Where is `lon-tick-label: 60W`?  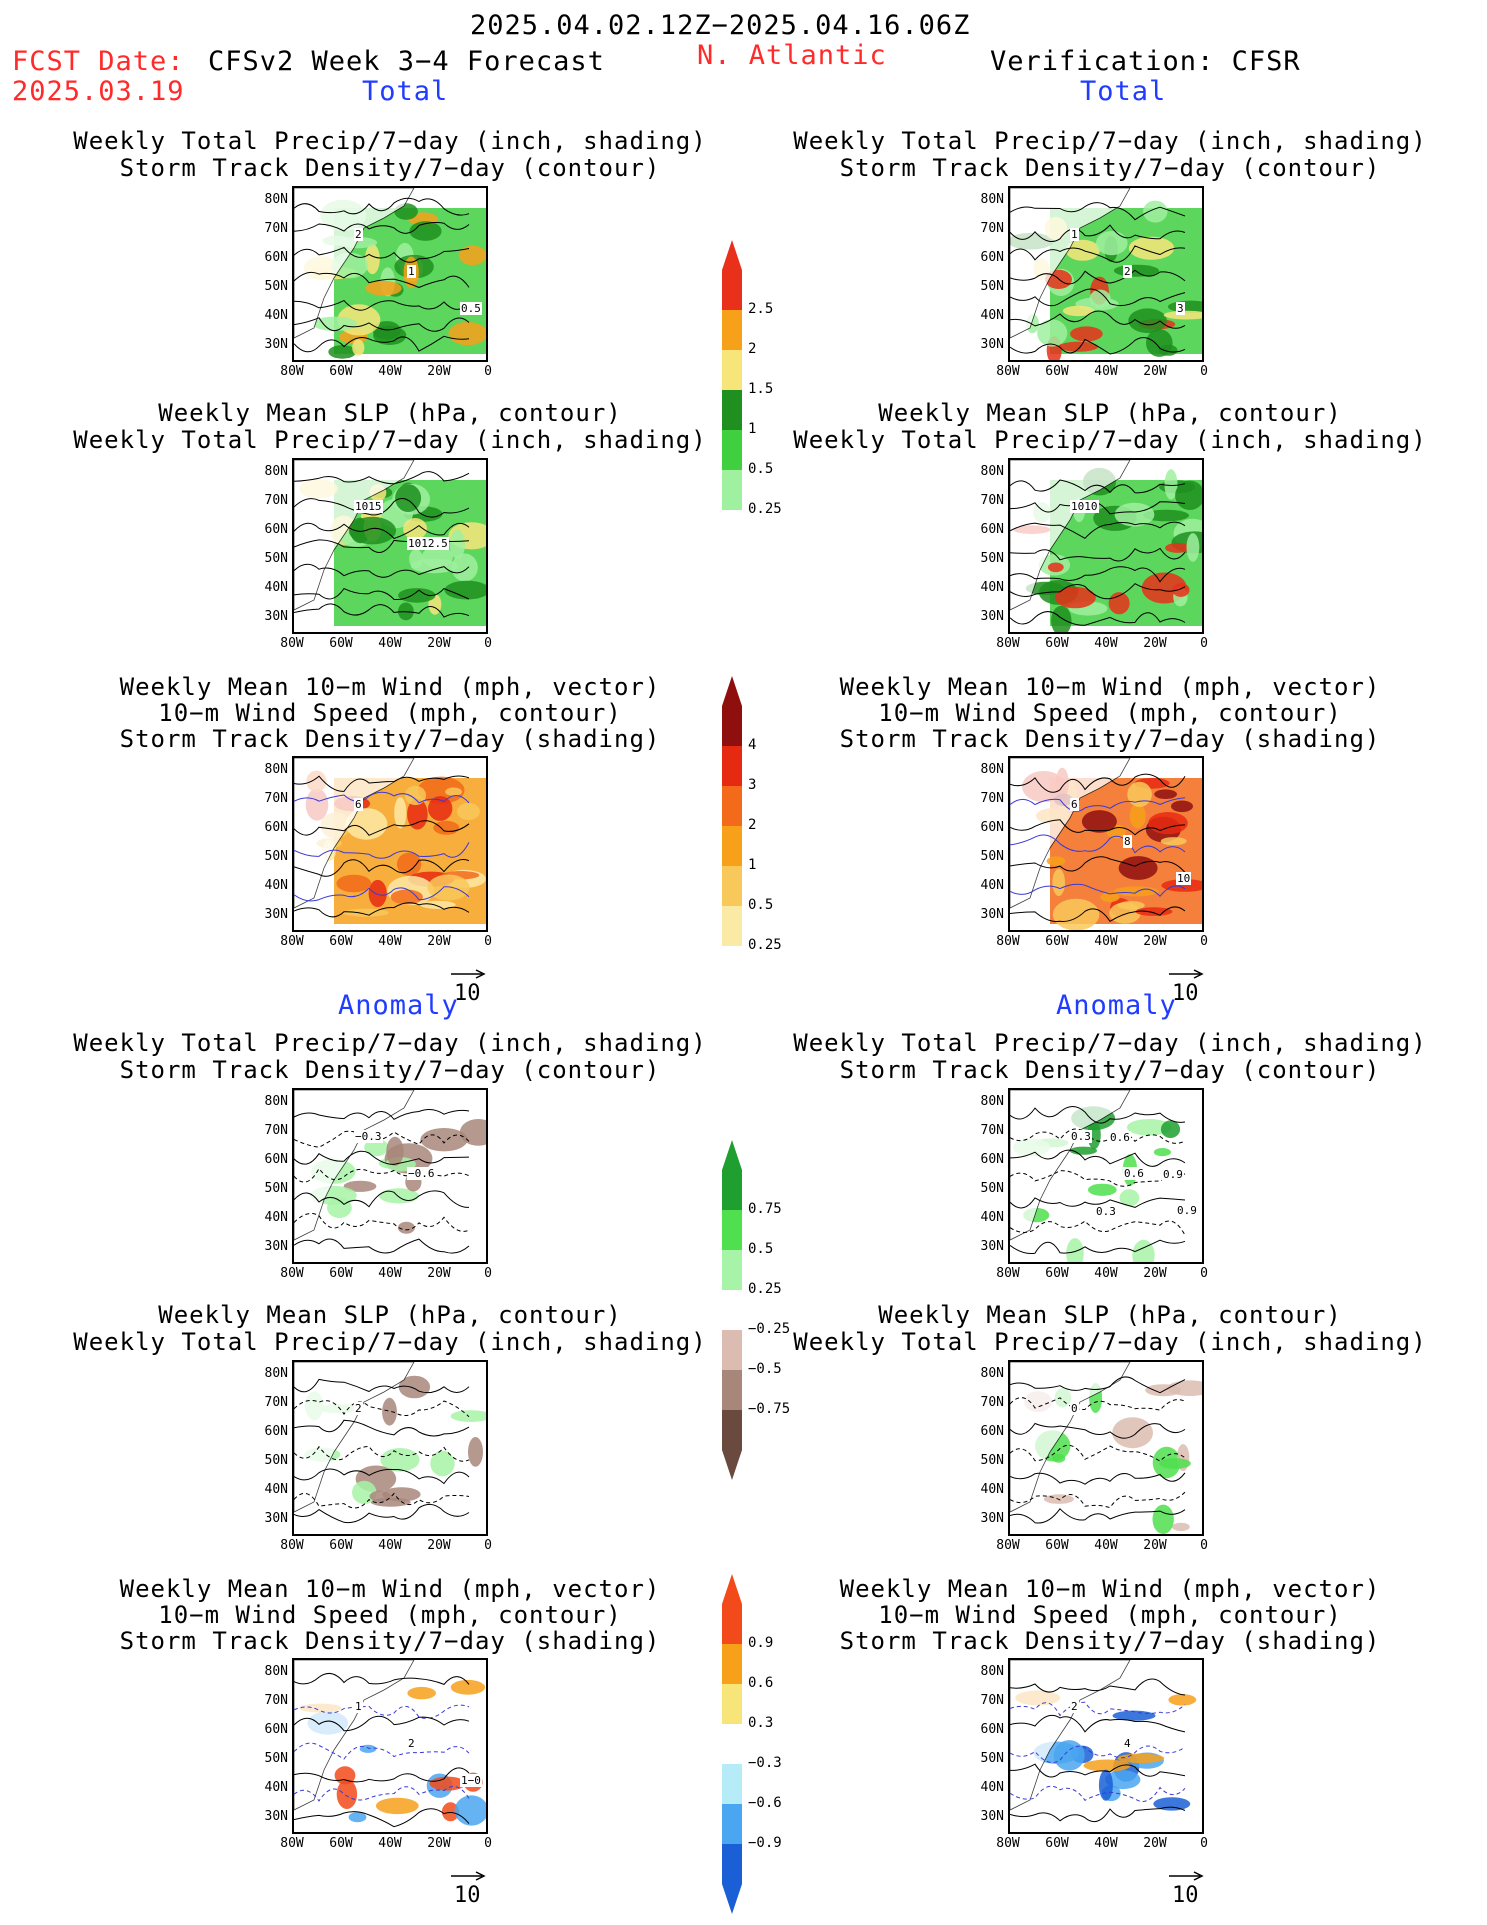
lon-tick-label: 60W is located at coordinates (1057, 1843).